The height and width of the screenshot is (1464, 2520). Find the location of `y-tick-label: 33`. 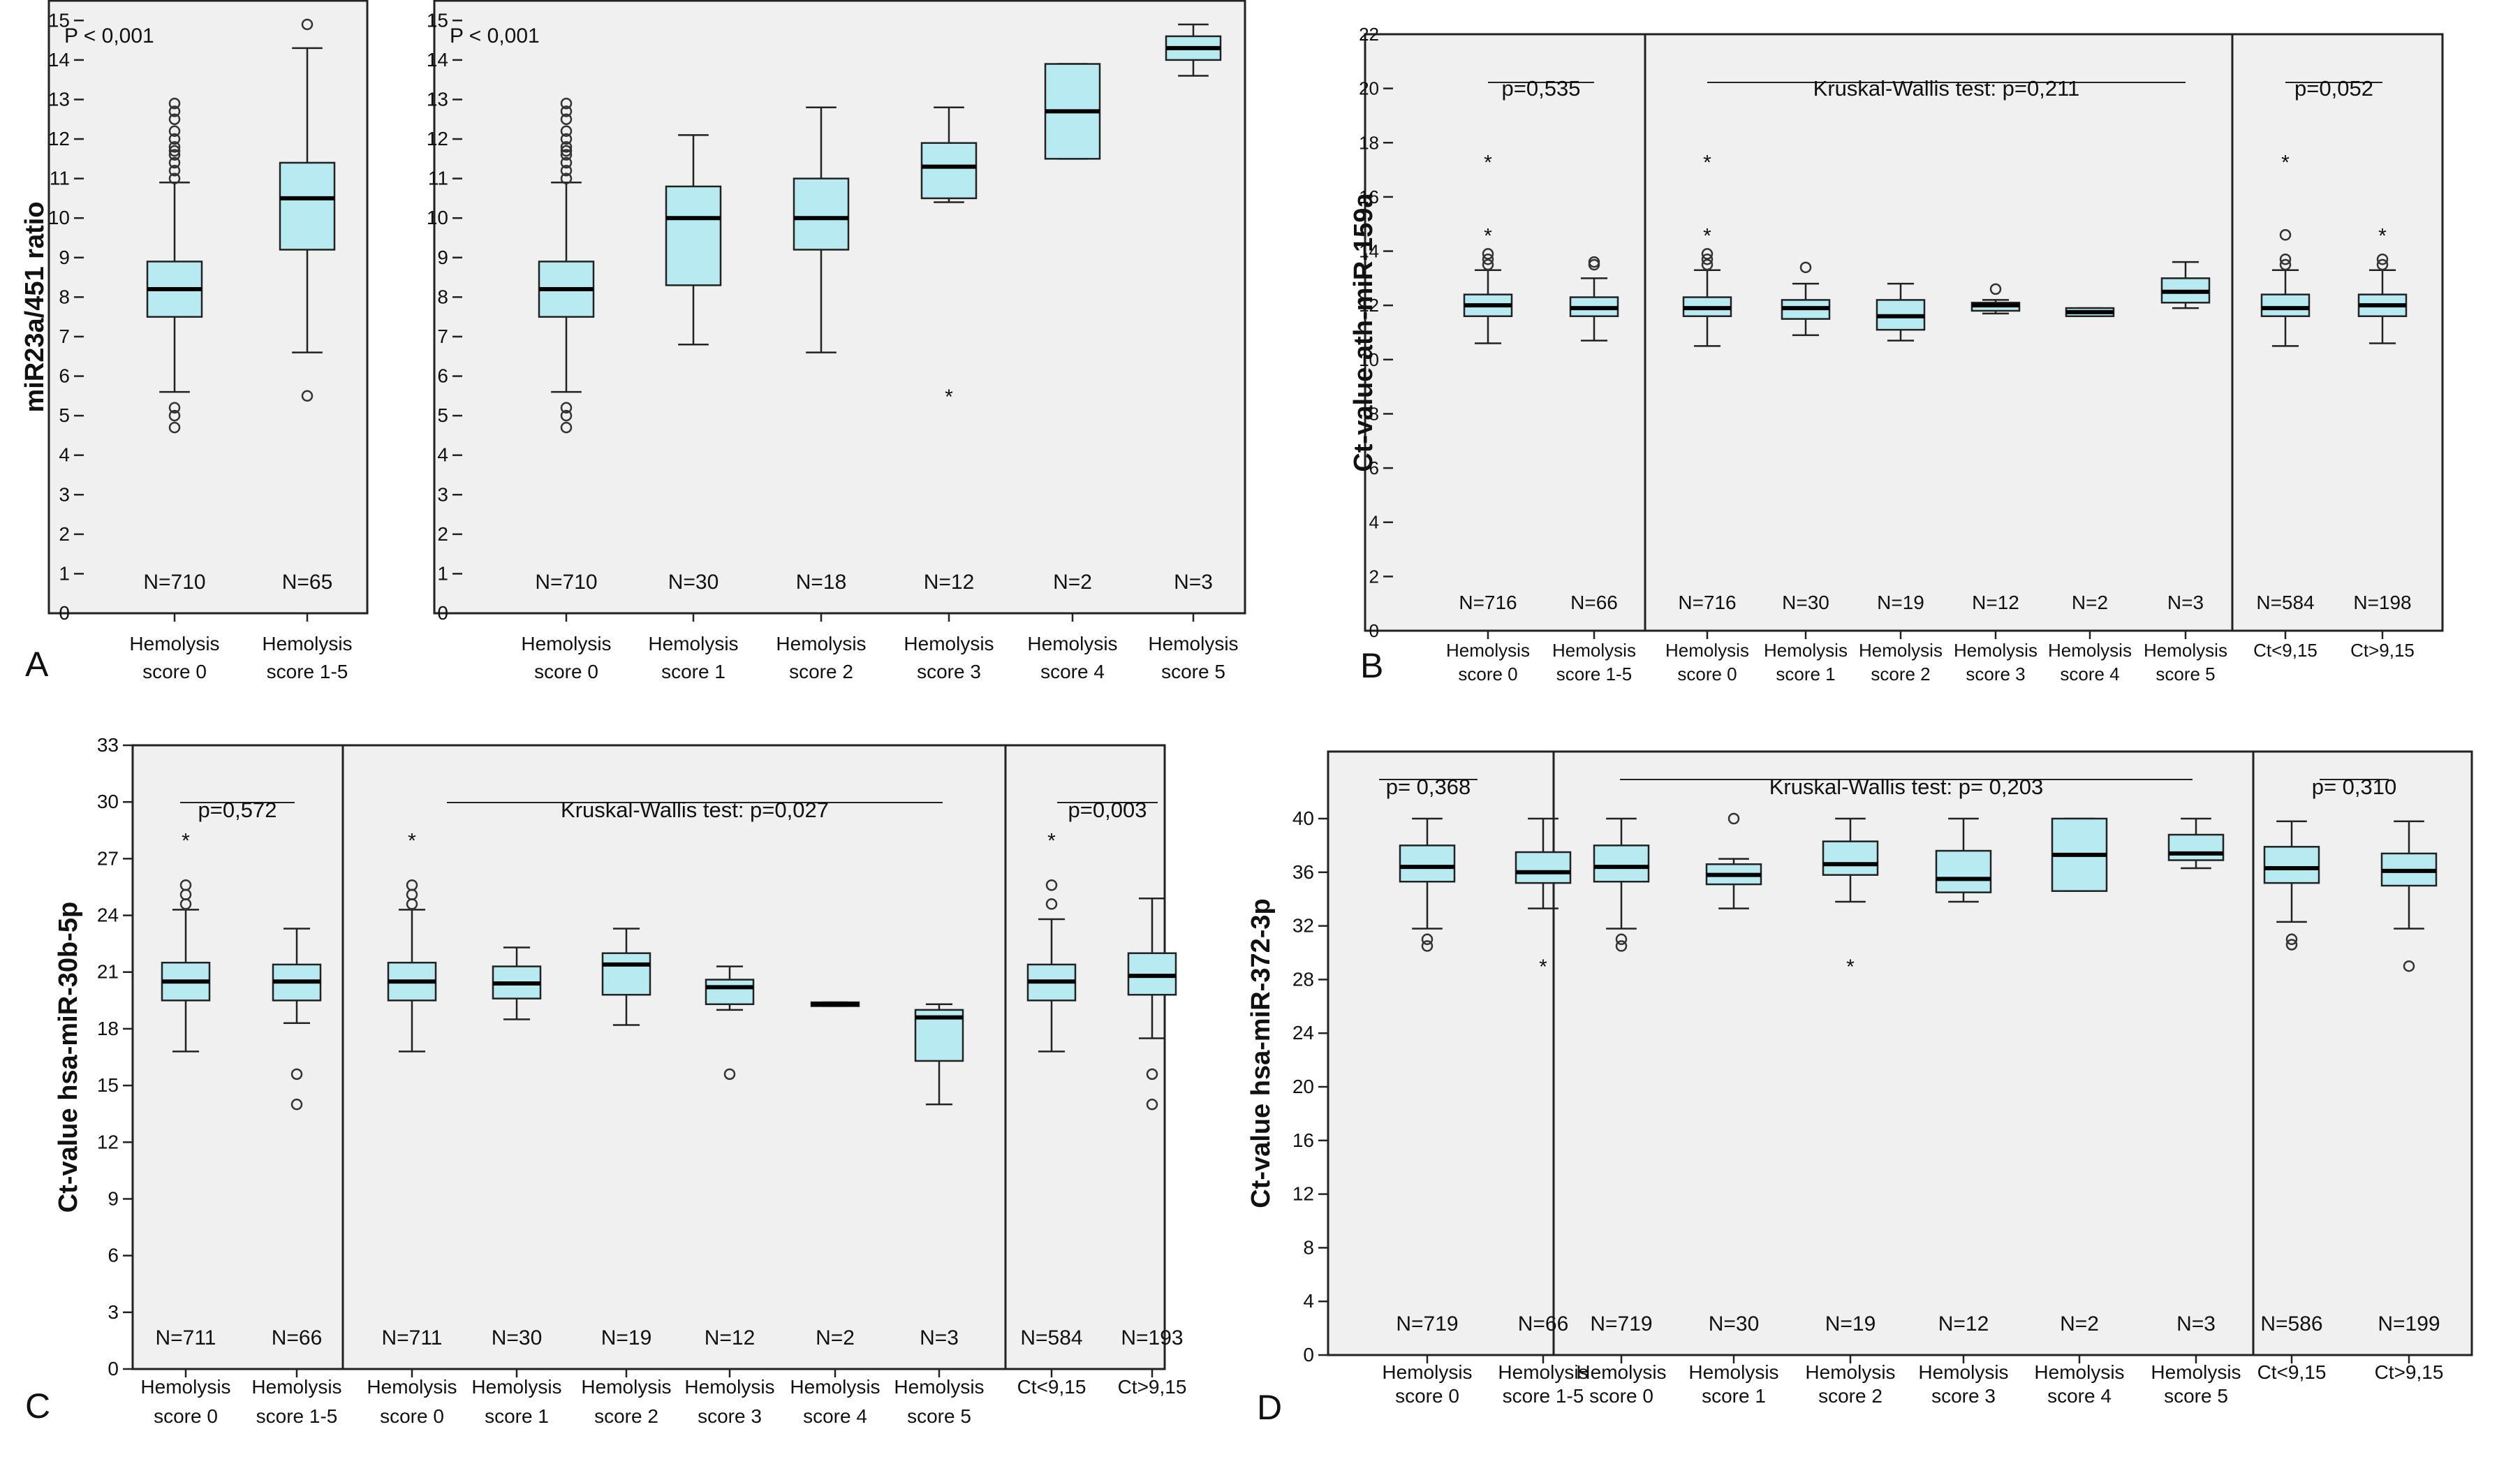

y-tick-label: 33 is located at coordinates (108, 745).